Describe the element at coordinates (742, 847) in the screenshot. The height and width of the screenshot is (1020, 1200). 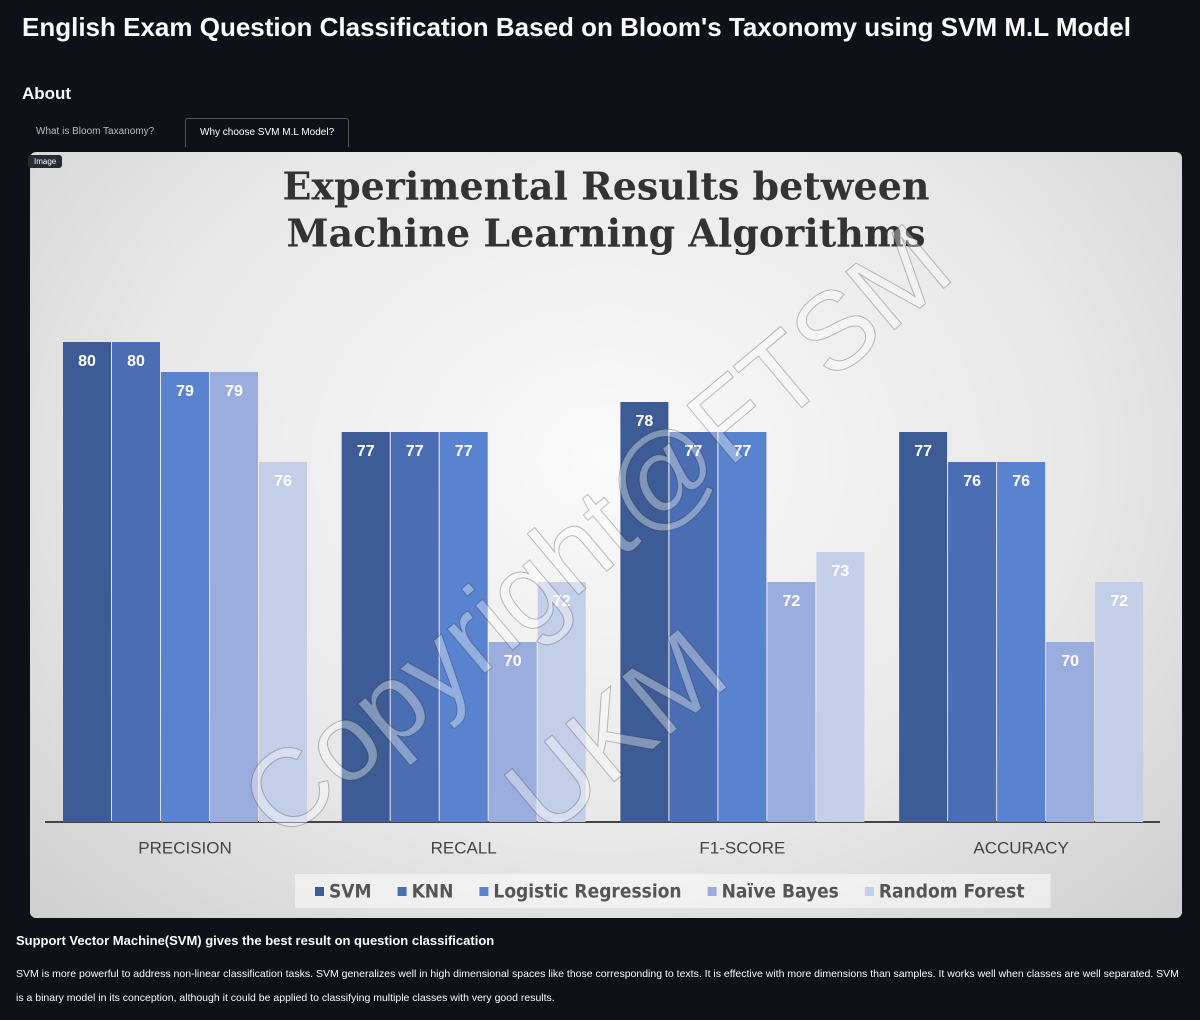
I see `x-tick-label: F1-SCORE` at that location.